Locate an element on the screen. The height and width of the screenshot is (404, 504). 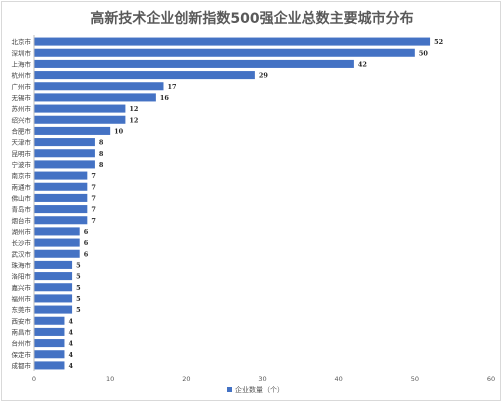
data-label: 10 is located at coordinates (119, 131).